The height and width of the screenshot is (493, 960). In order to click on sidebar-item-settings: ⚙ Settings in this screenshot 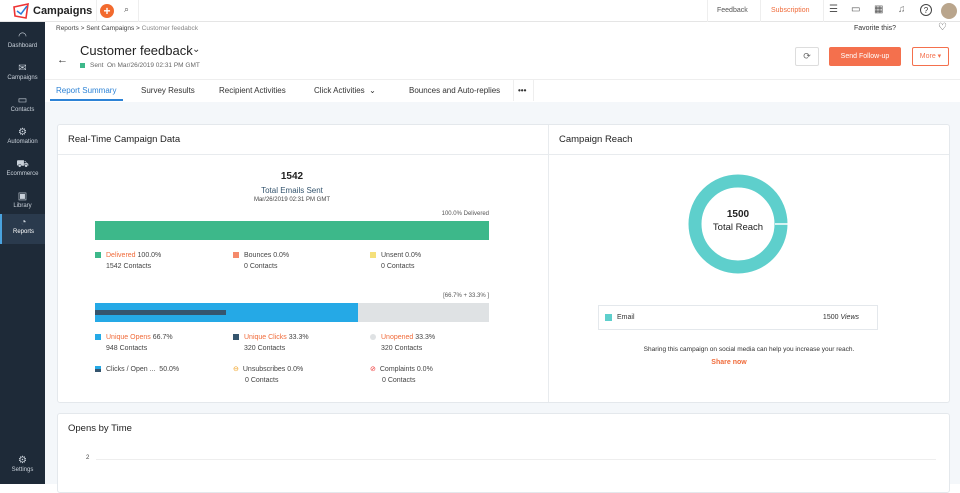, I will do `click(22, 467)`.